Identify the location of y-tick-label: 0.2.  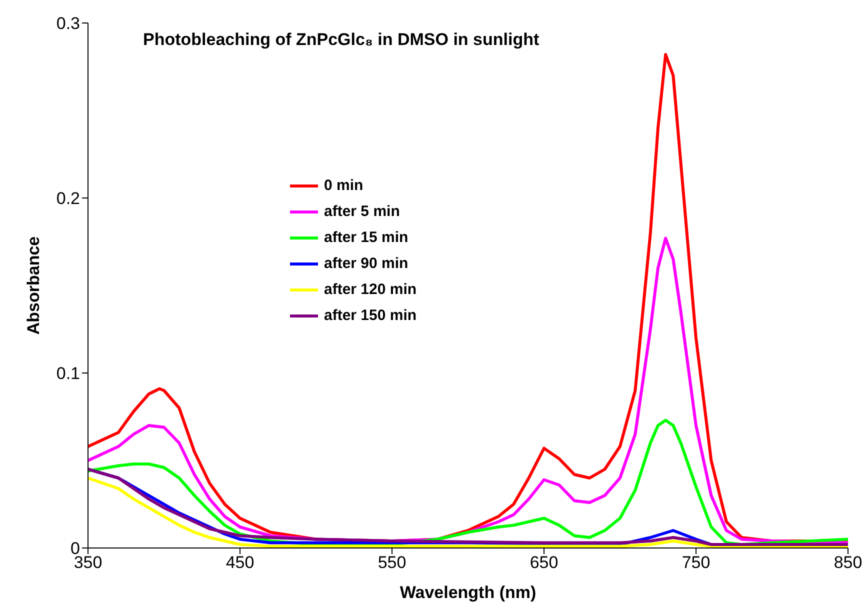
(68, 198).